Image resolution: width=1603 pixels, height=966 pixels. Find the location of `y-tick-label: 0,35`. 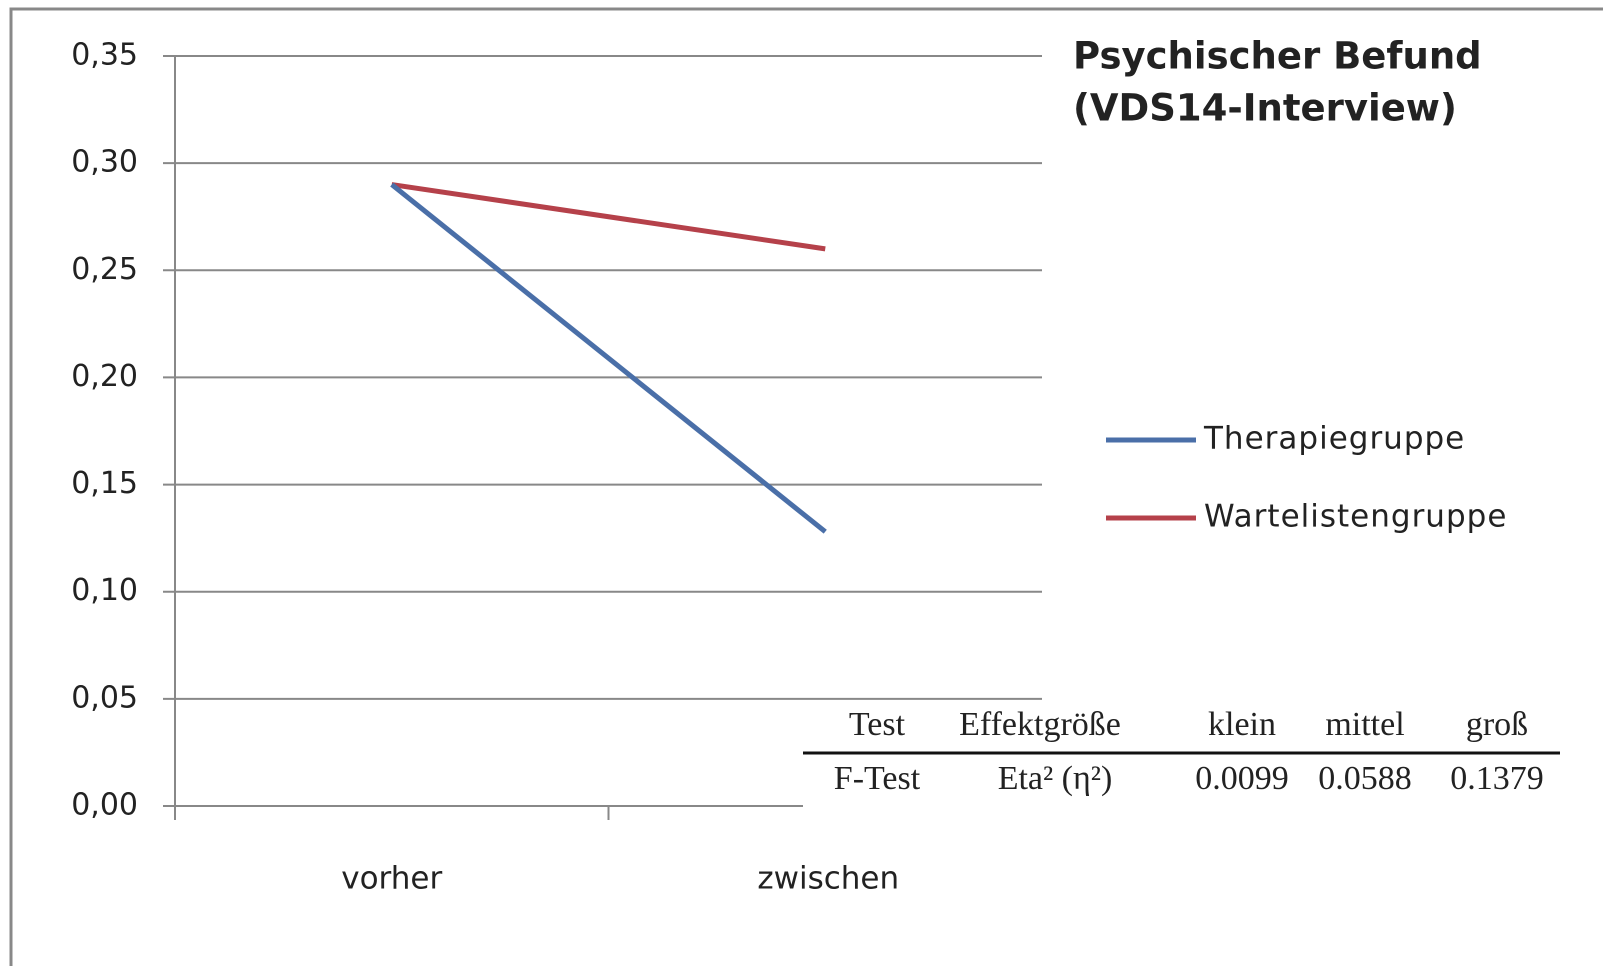

y-tick-label: 0,35 is located at coordinates (104, 55).